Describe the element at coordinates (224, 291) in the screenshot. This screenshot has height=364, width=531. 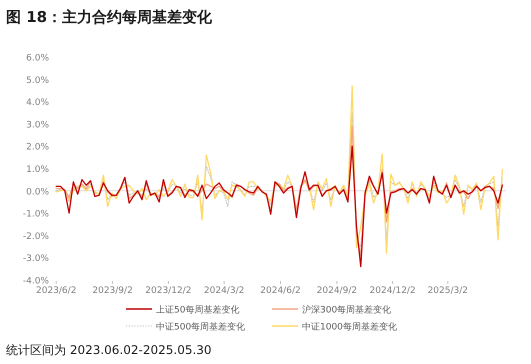
I see `x-tick-label: 2024/3/2` at that location.